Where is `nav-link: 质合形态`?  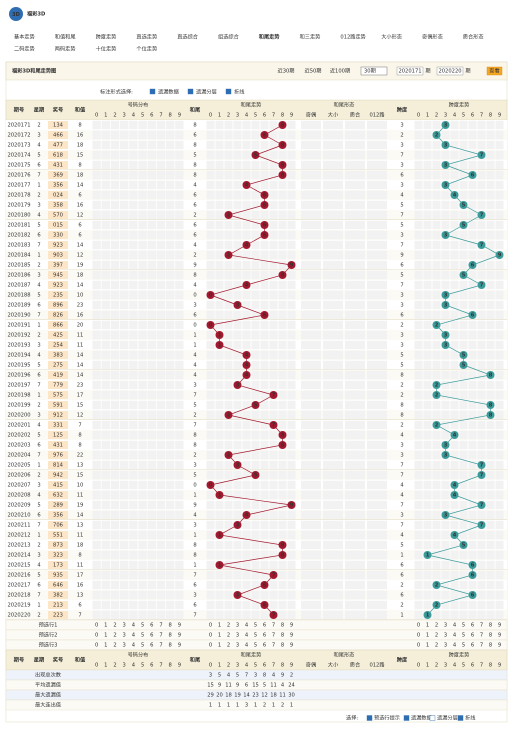
nav-link: 质合形态 is located at coordinates (473, 37).